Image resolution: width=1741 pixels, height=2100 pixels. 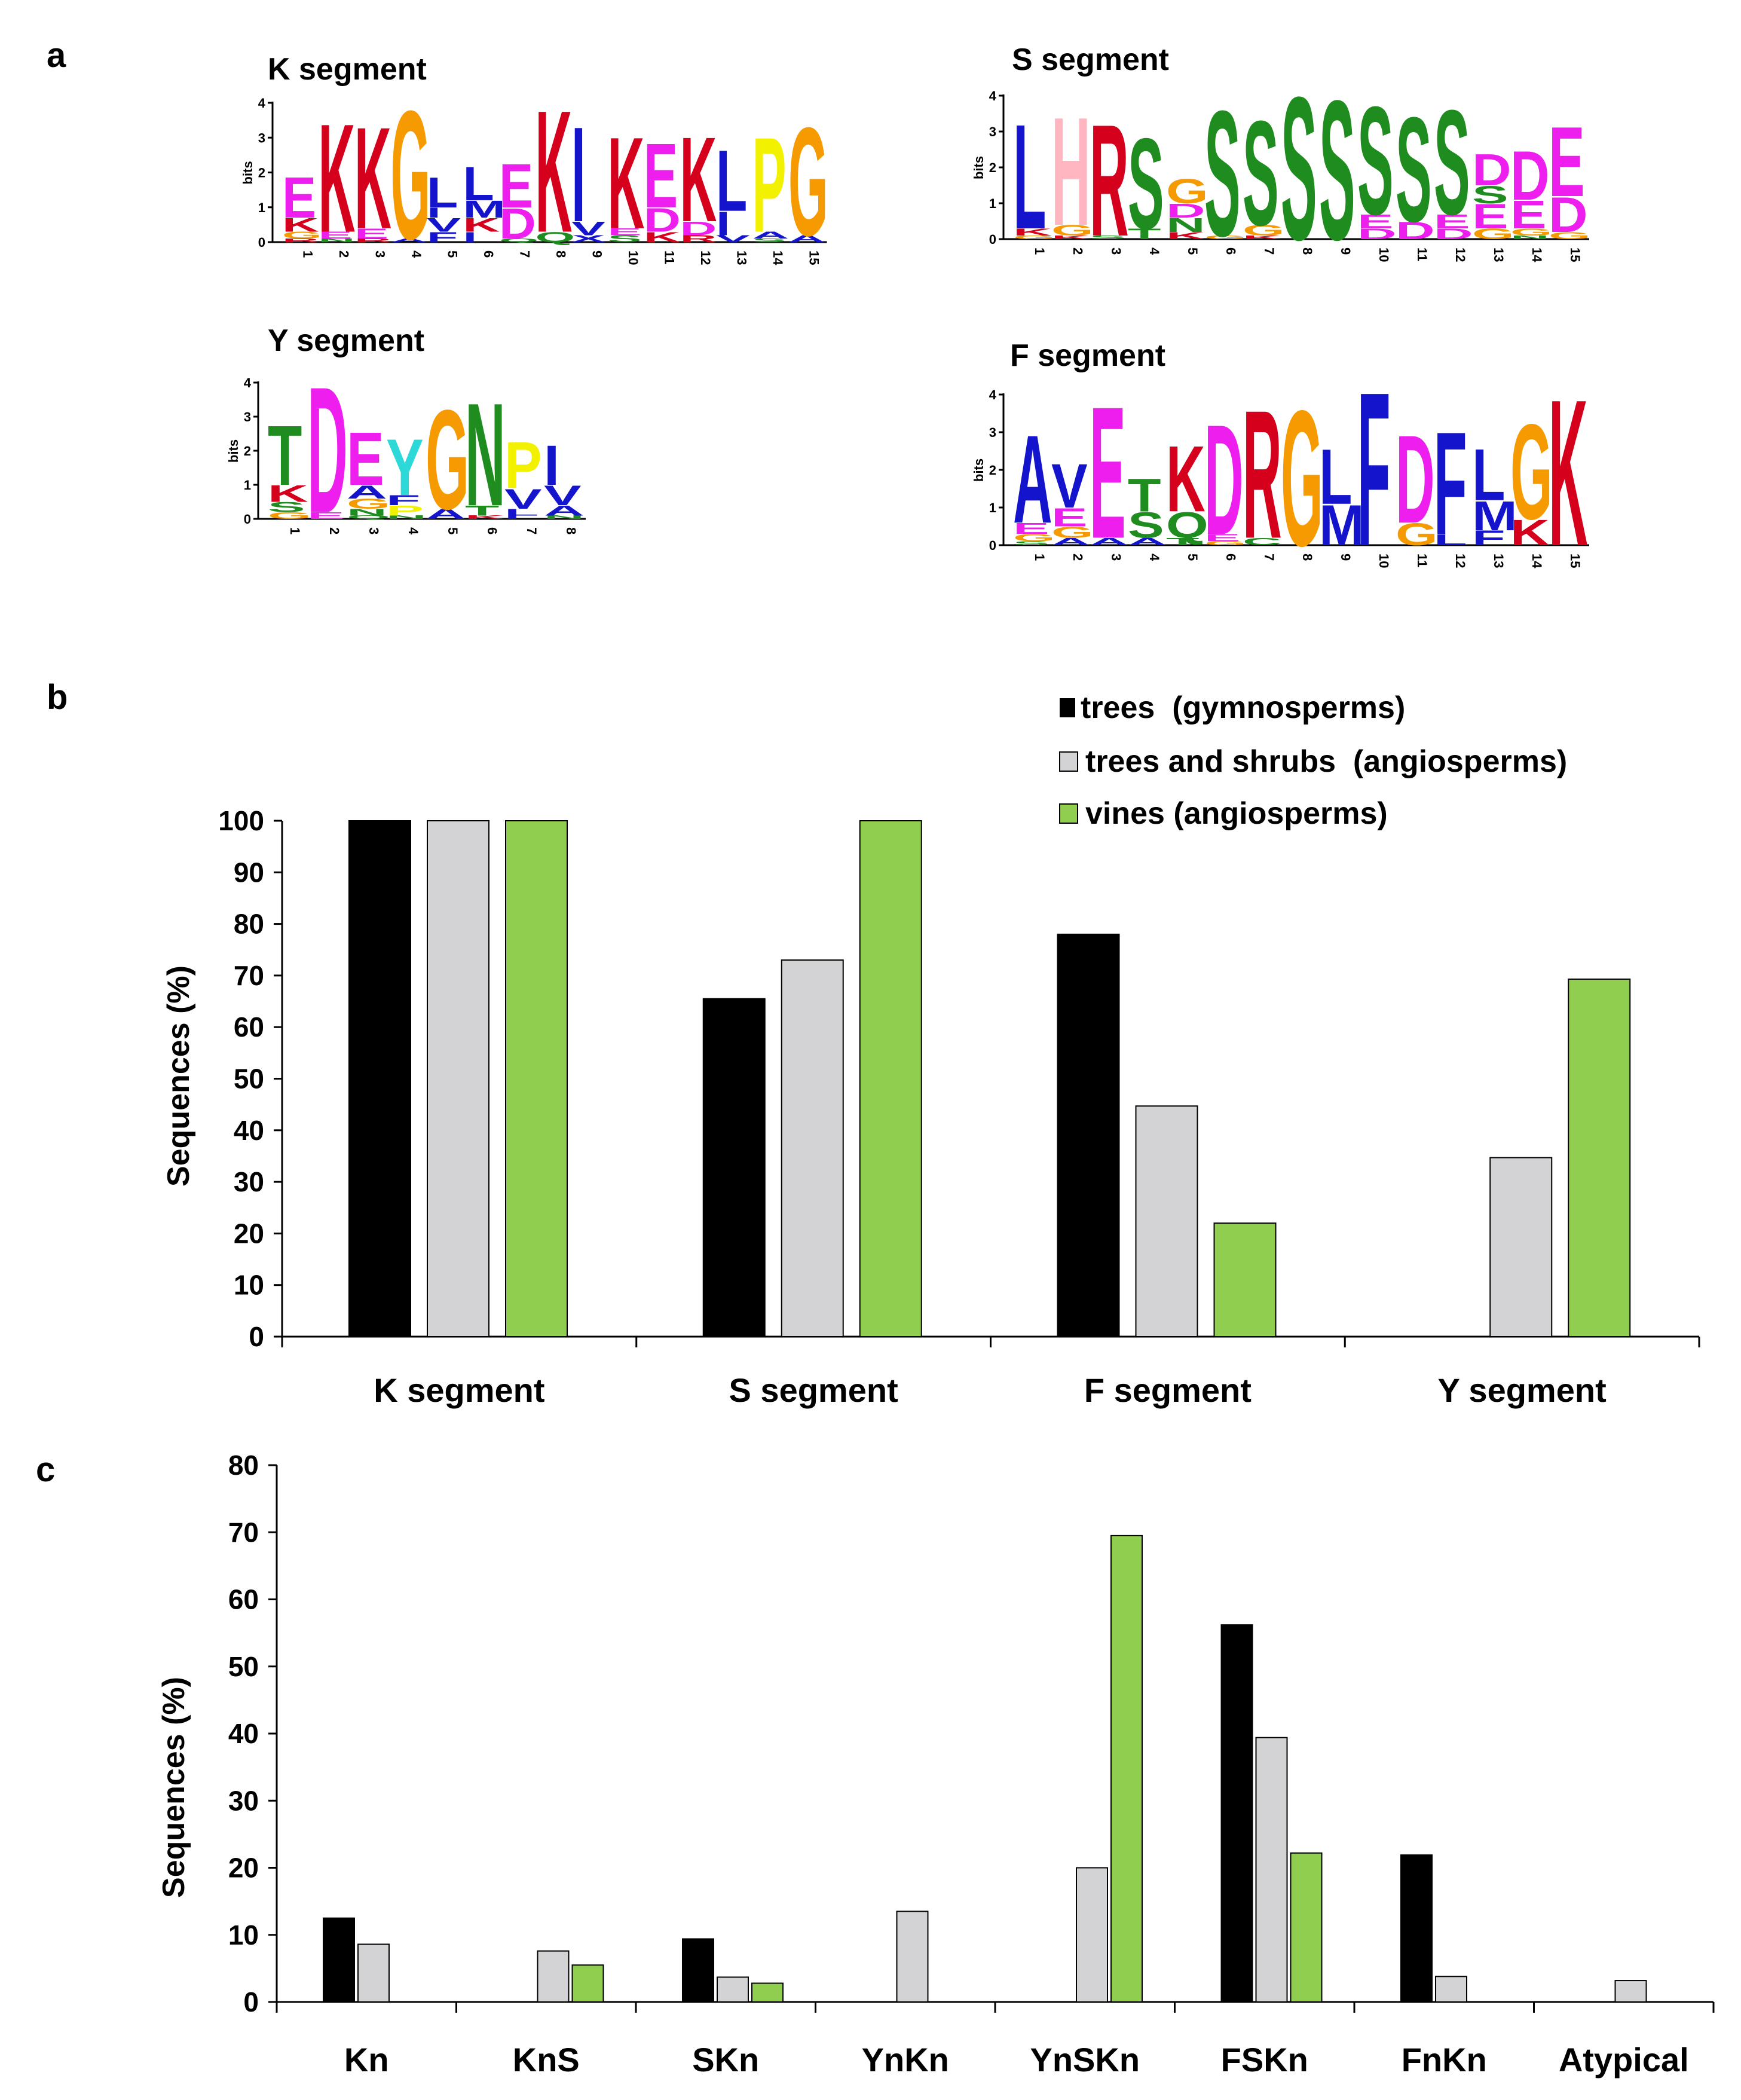 I want to click on logo-position-label: 4, so click(x=414, y=531).